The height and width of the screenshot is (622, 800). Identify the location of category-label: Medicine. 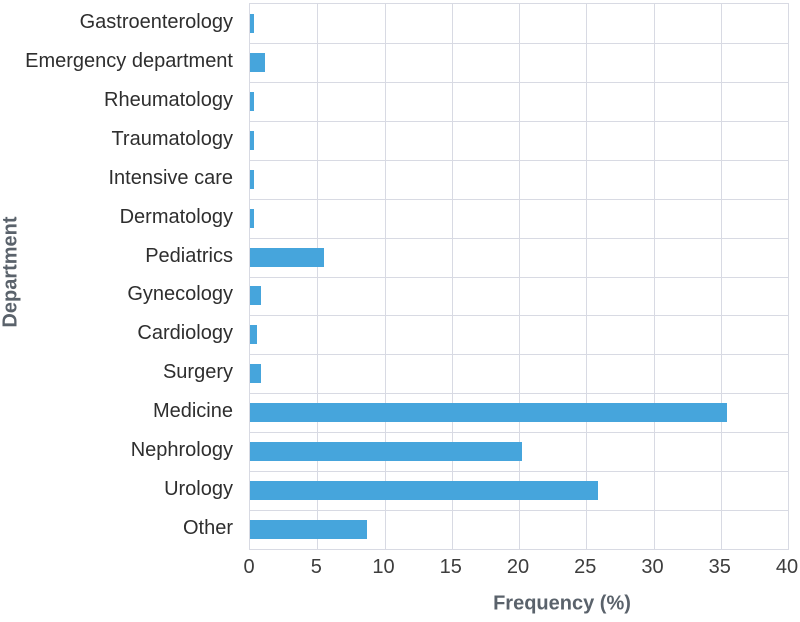
(192, 411).